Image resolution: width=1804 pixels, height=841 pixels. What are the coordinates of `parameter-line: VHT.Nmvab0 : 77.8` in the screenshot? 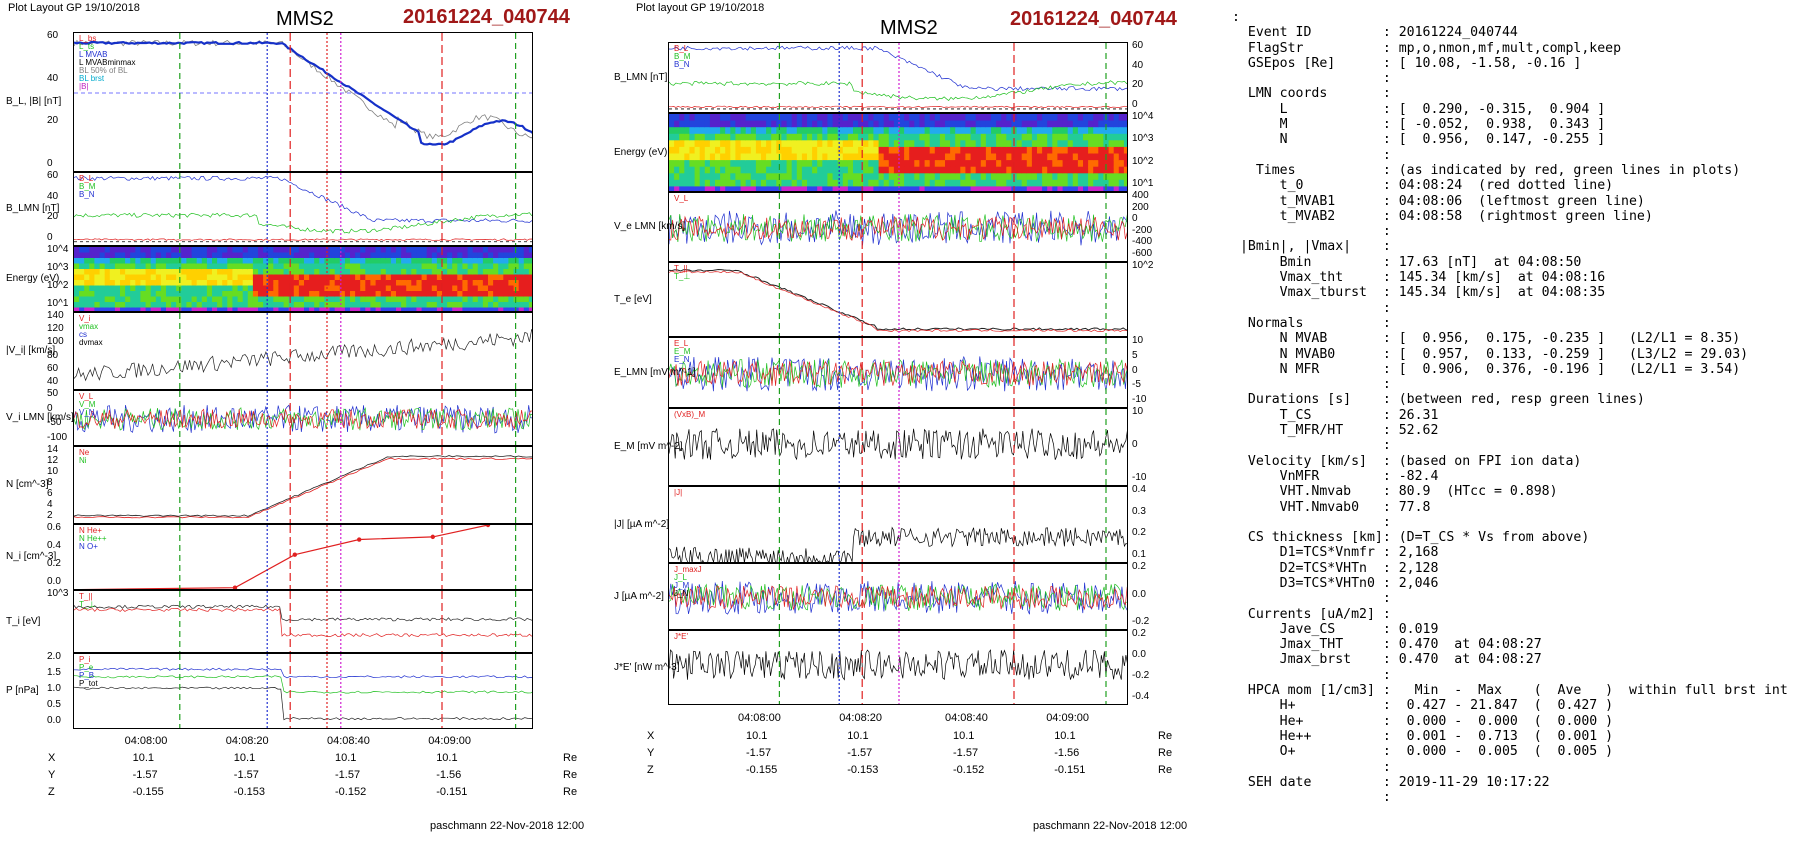 It's located at (1331, 507).